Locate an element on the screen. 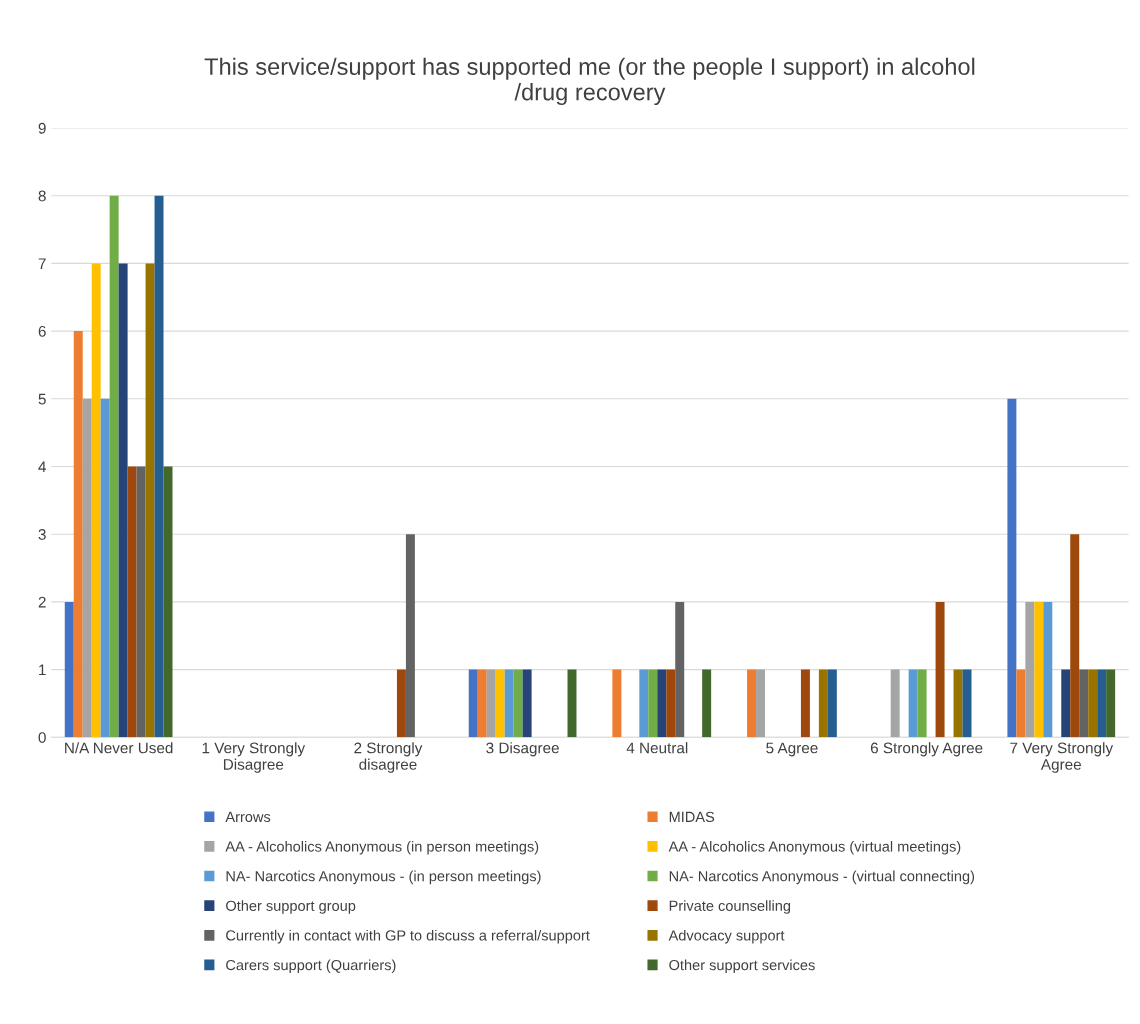  x-tick-label: 3 Disagree is located at coordinates (522, 749).